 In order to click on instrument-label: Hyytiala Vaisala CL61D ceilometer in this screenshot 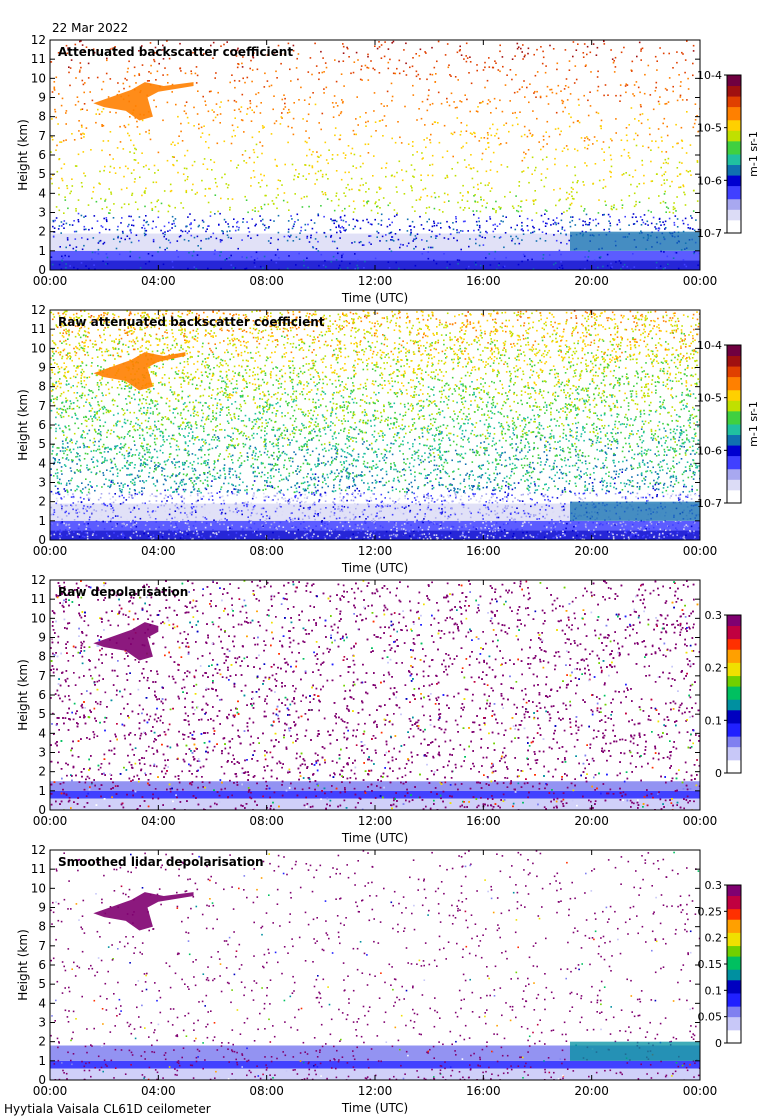, I will do `click(107, 1109)`.